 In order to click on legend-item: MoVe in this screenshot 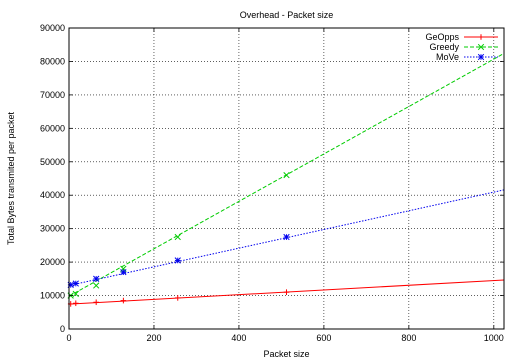, I will do `click(467, 57)`.